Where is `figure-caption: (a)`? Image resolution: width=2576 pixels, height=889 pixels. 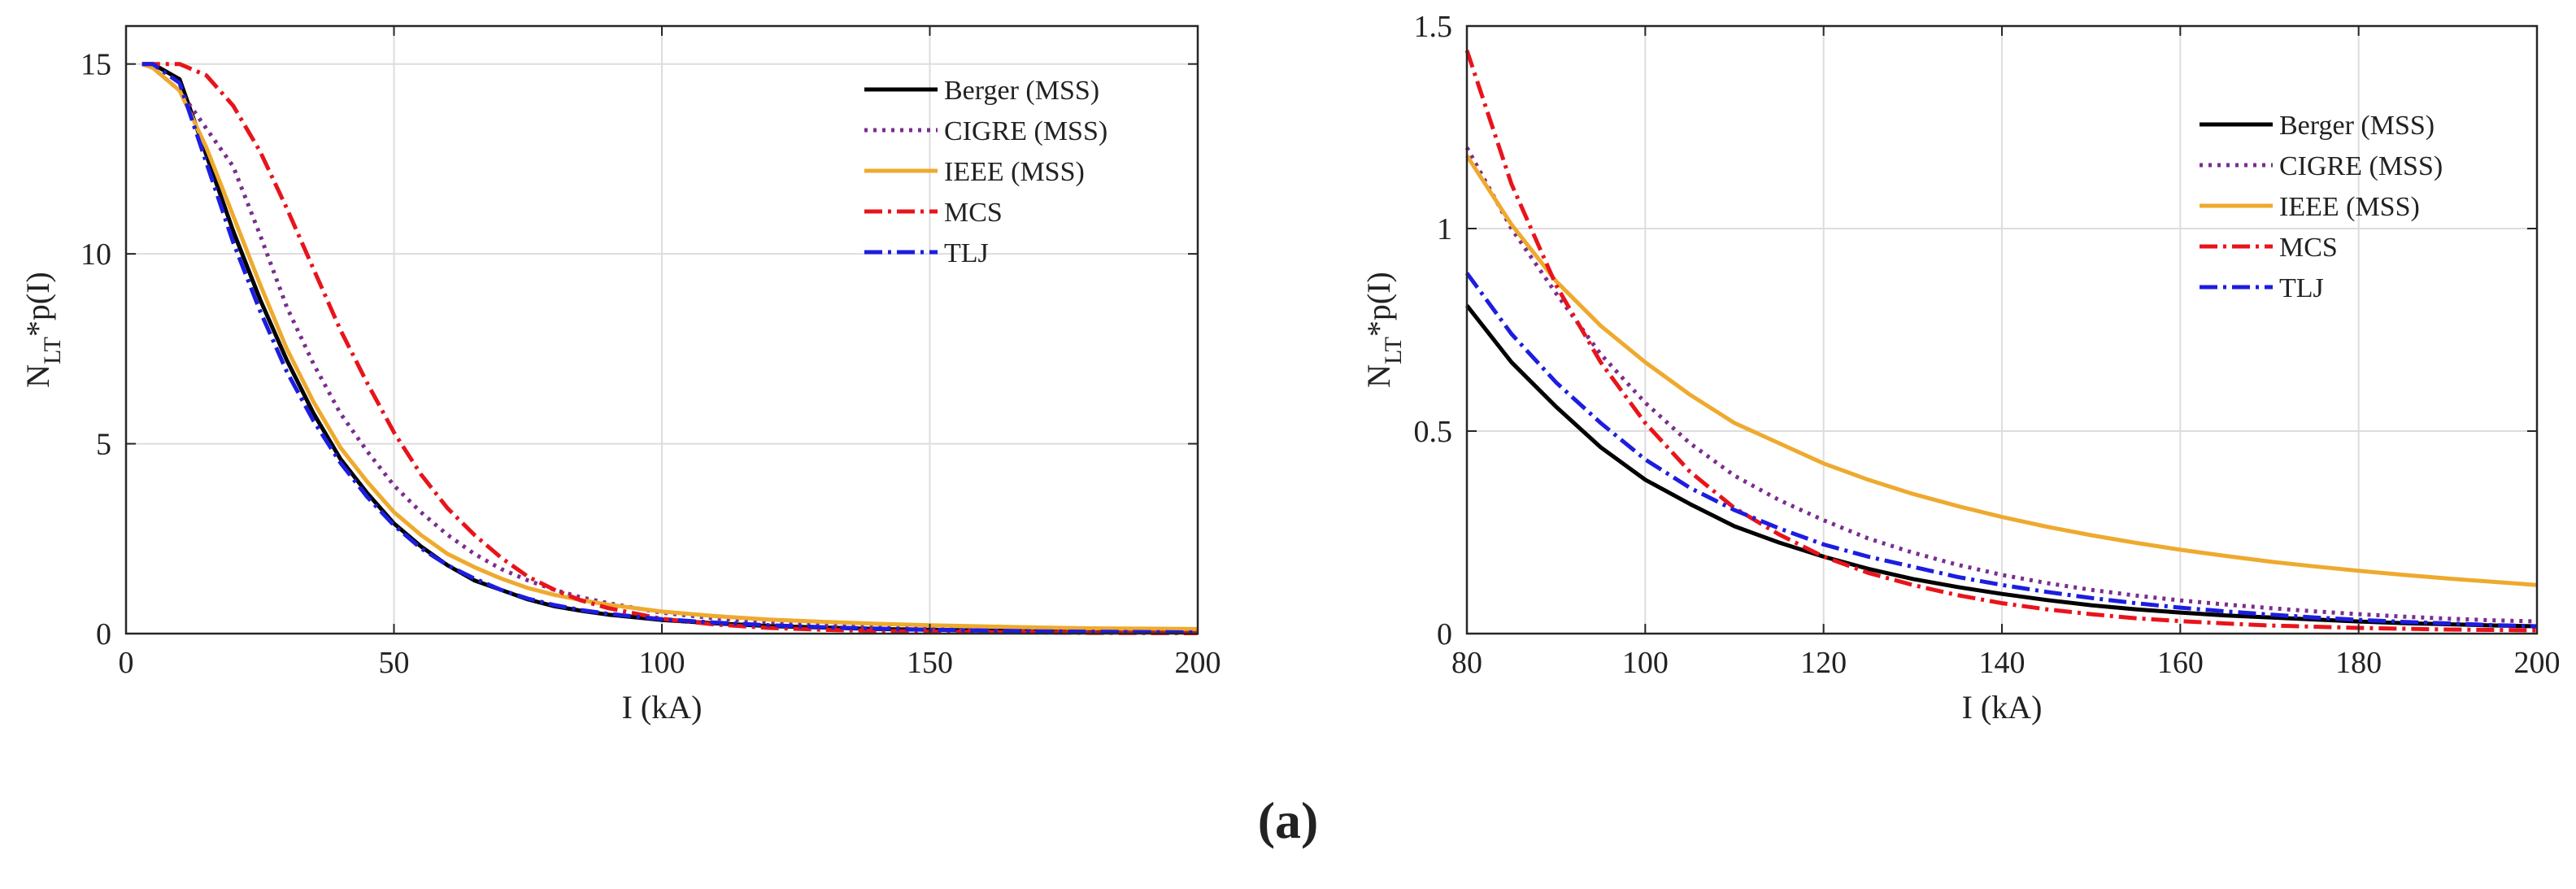 figure-caption: (a) is located at coordinates (1288, 820).